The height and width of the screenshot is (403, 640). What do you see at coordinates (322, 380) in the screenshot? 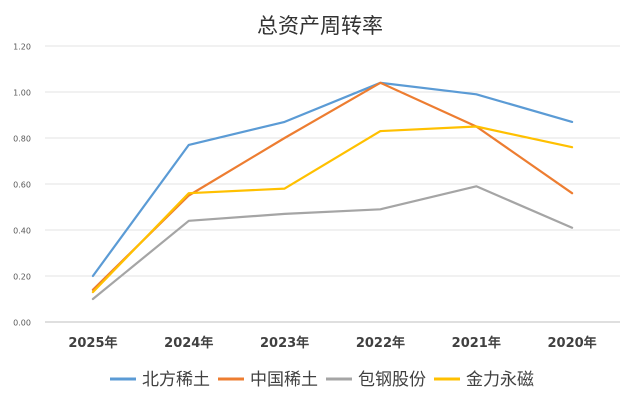
I see `legend: 北方稀土 中国稀土 包钢股份 金力永磁` at bounding box center [322, 380].